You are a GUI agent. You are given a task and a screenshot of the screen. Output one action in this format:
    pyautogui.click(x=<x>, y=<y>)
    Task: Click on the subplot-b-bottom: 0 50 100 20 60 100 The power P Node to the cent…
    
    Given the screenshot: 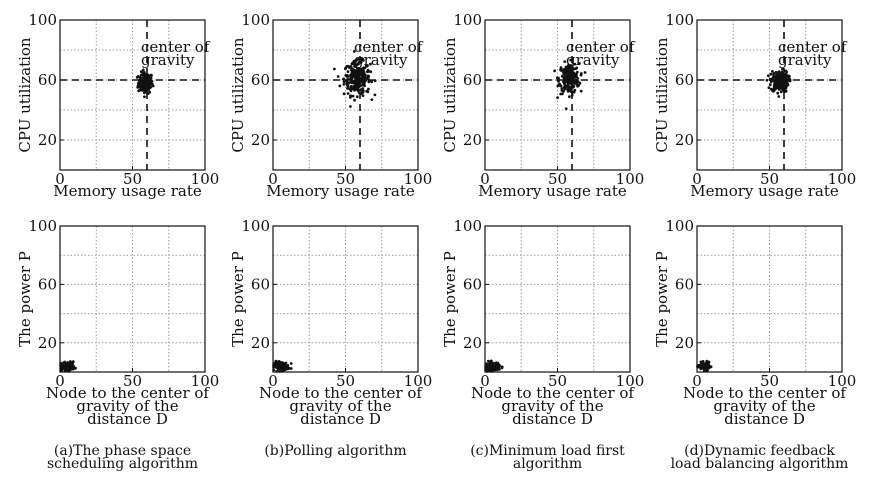 What is the action you would take?
    pyautogui.click(x=330, y=322)
    